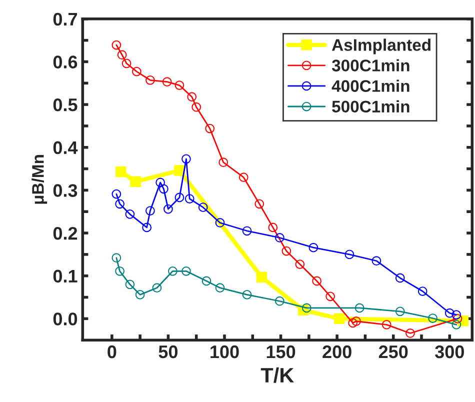 The height and width of the screenshot is (402, 475). I want to click on legend-label: 500C1min, so click(371, 106).